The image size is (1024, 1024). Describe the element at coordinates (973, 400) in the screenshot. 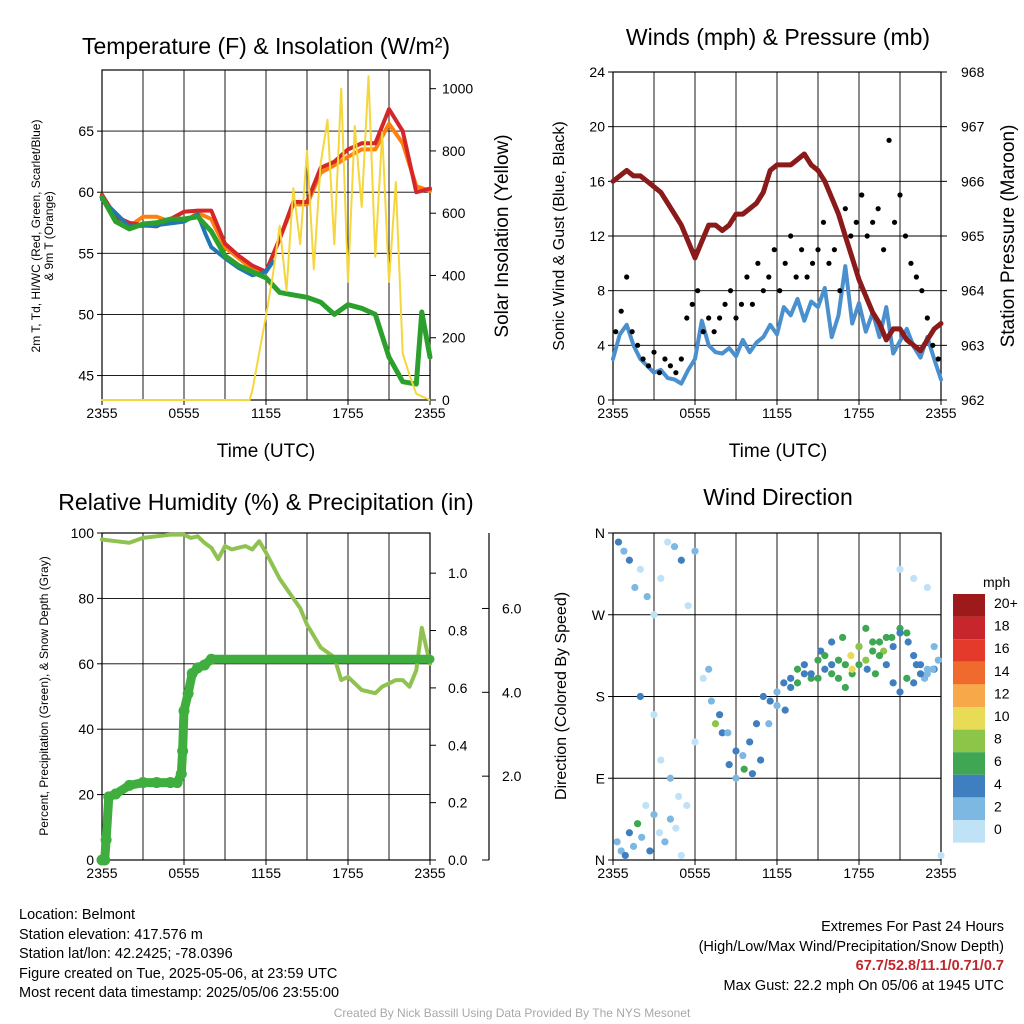

I see `y2-tick-label: 962` at that location.